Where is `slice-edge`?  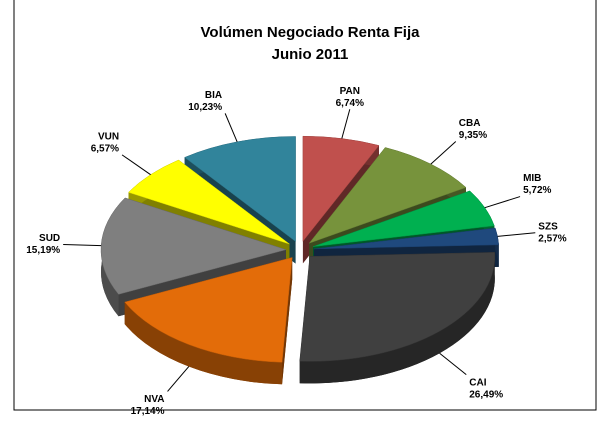
slice-edge is located at coordinates (287, 321).